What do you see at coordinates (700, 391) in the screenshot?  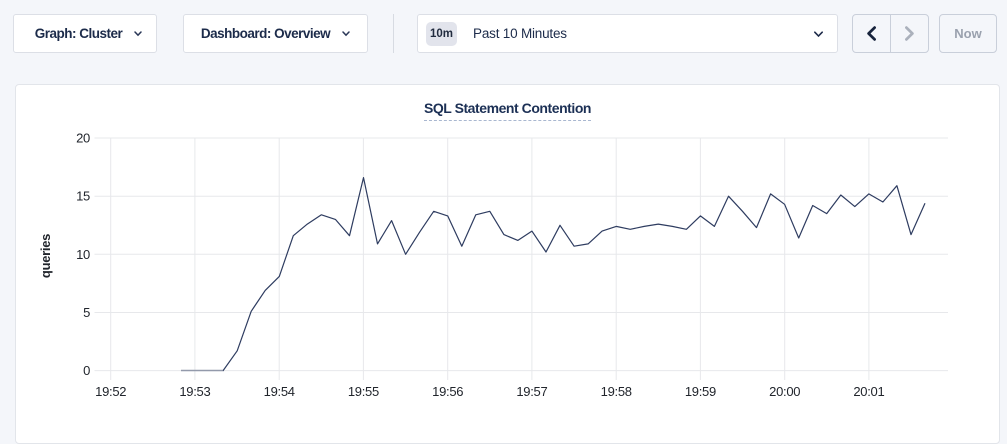 I see `svg-text: 19:59` at bounding box center [700, 391].